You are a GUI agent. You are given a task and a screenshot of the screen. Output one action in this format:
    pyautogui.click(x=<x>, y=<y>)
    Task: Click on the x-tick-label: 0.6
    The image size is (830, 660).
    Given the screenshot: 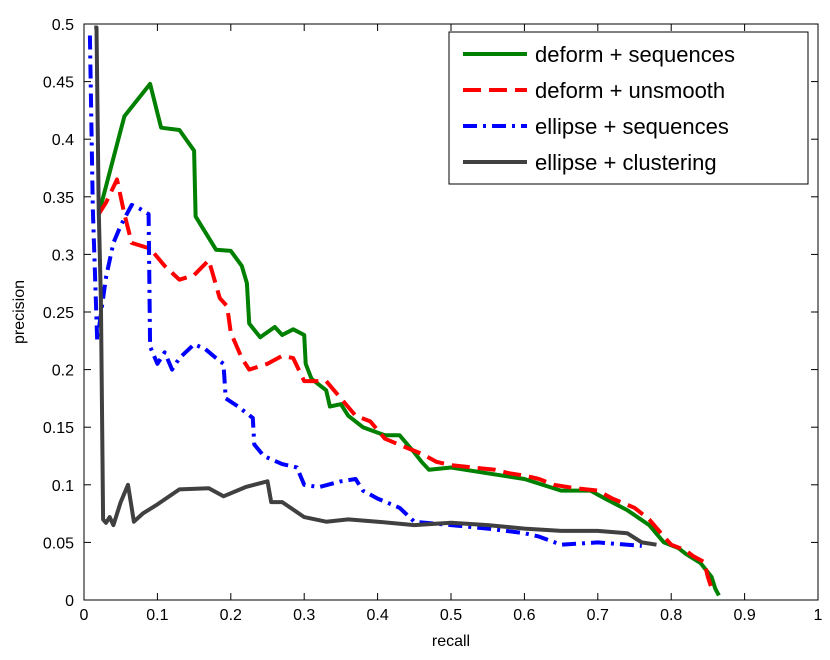 What is the action you would take?
    pyautogui.click(x=524, y=615)
    